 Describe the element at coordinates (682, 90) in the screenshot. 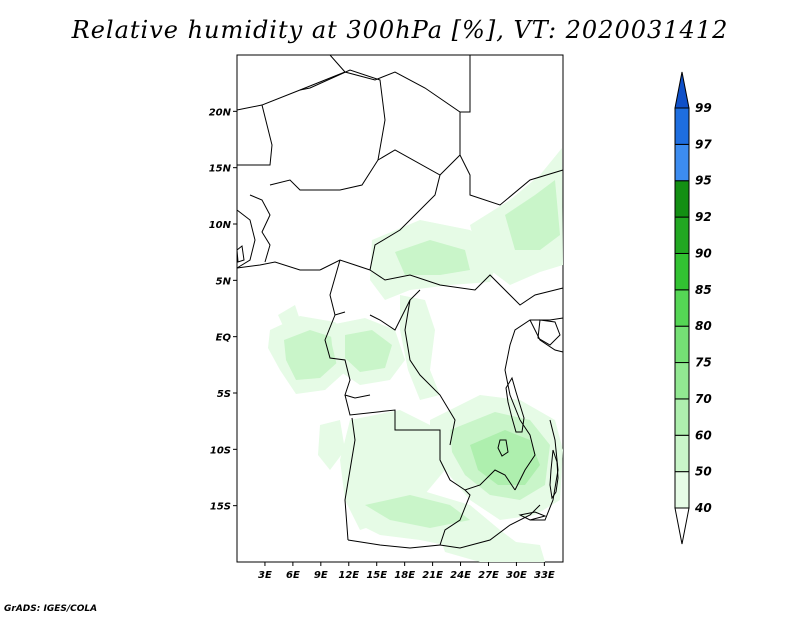

I see `colorbar-upper-triangle` at that location.